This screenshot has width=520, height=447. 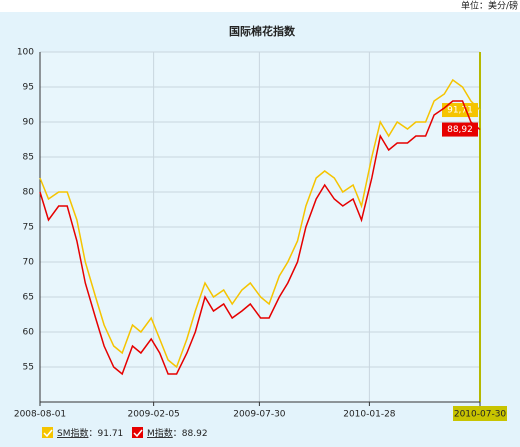 What do you see at coordinates (28, 298) in the screenshot?
I see `y-tick-label: 65` at bounding box center [28, 298].